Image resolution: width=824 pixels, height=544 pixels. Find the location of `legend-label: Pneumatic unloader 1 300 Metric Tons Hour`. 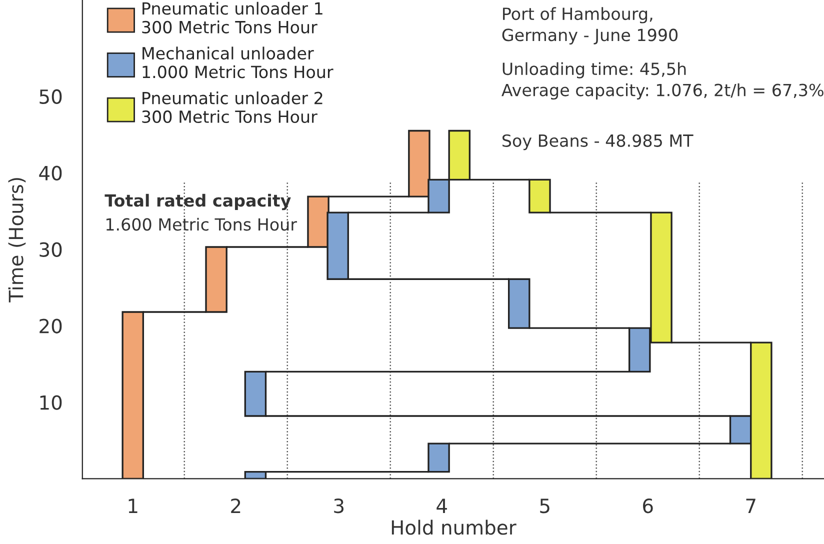

legend-label: Pneumatic unloader 1 300 Metric Tons Hour is located at coordinates (232, 18).